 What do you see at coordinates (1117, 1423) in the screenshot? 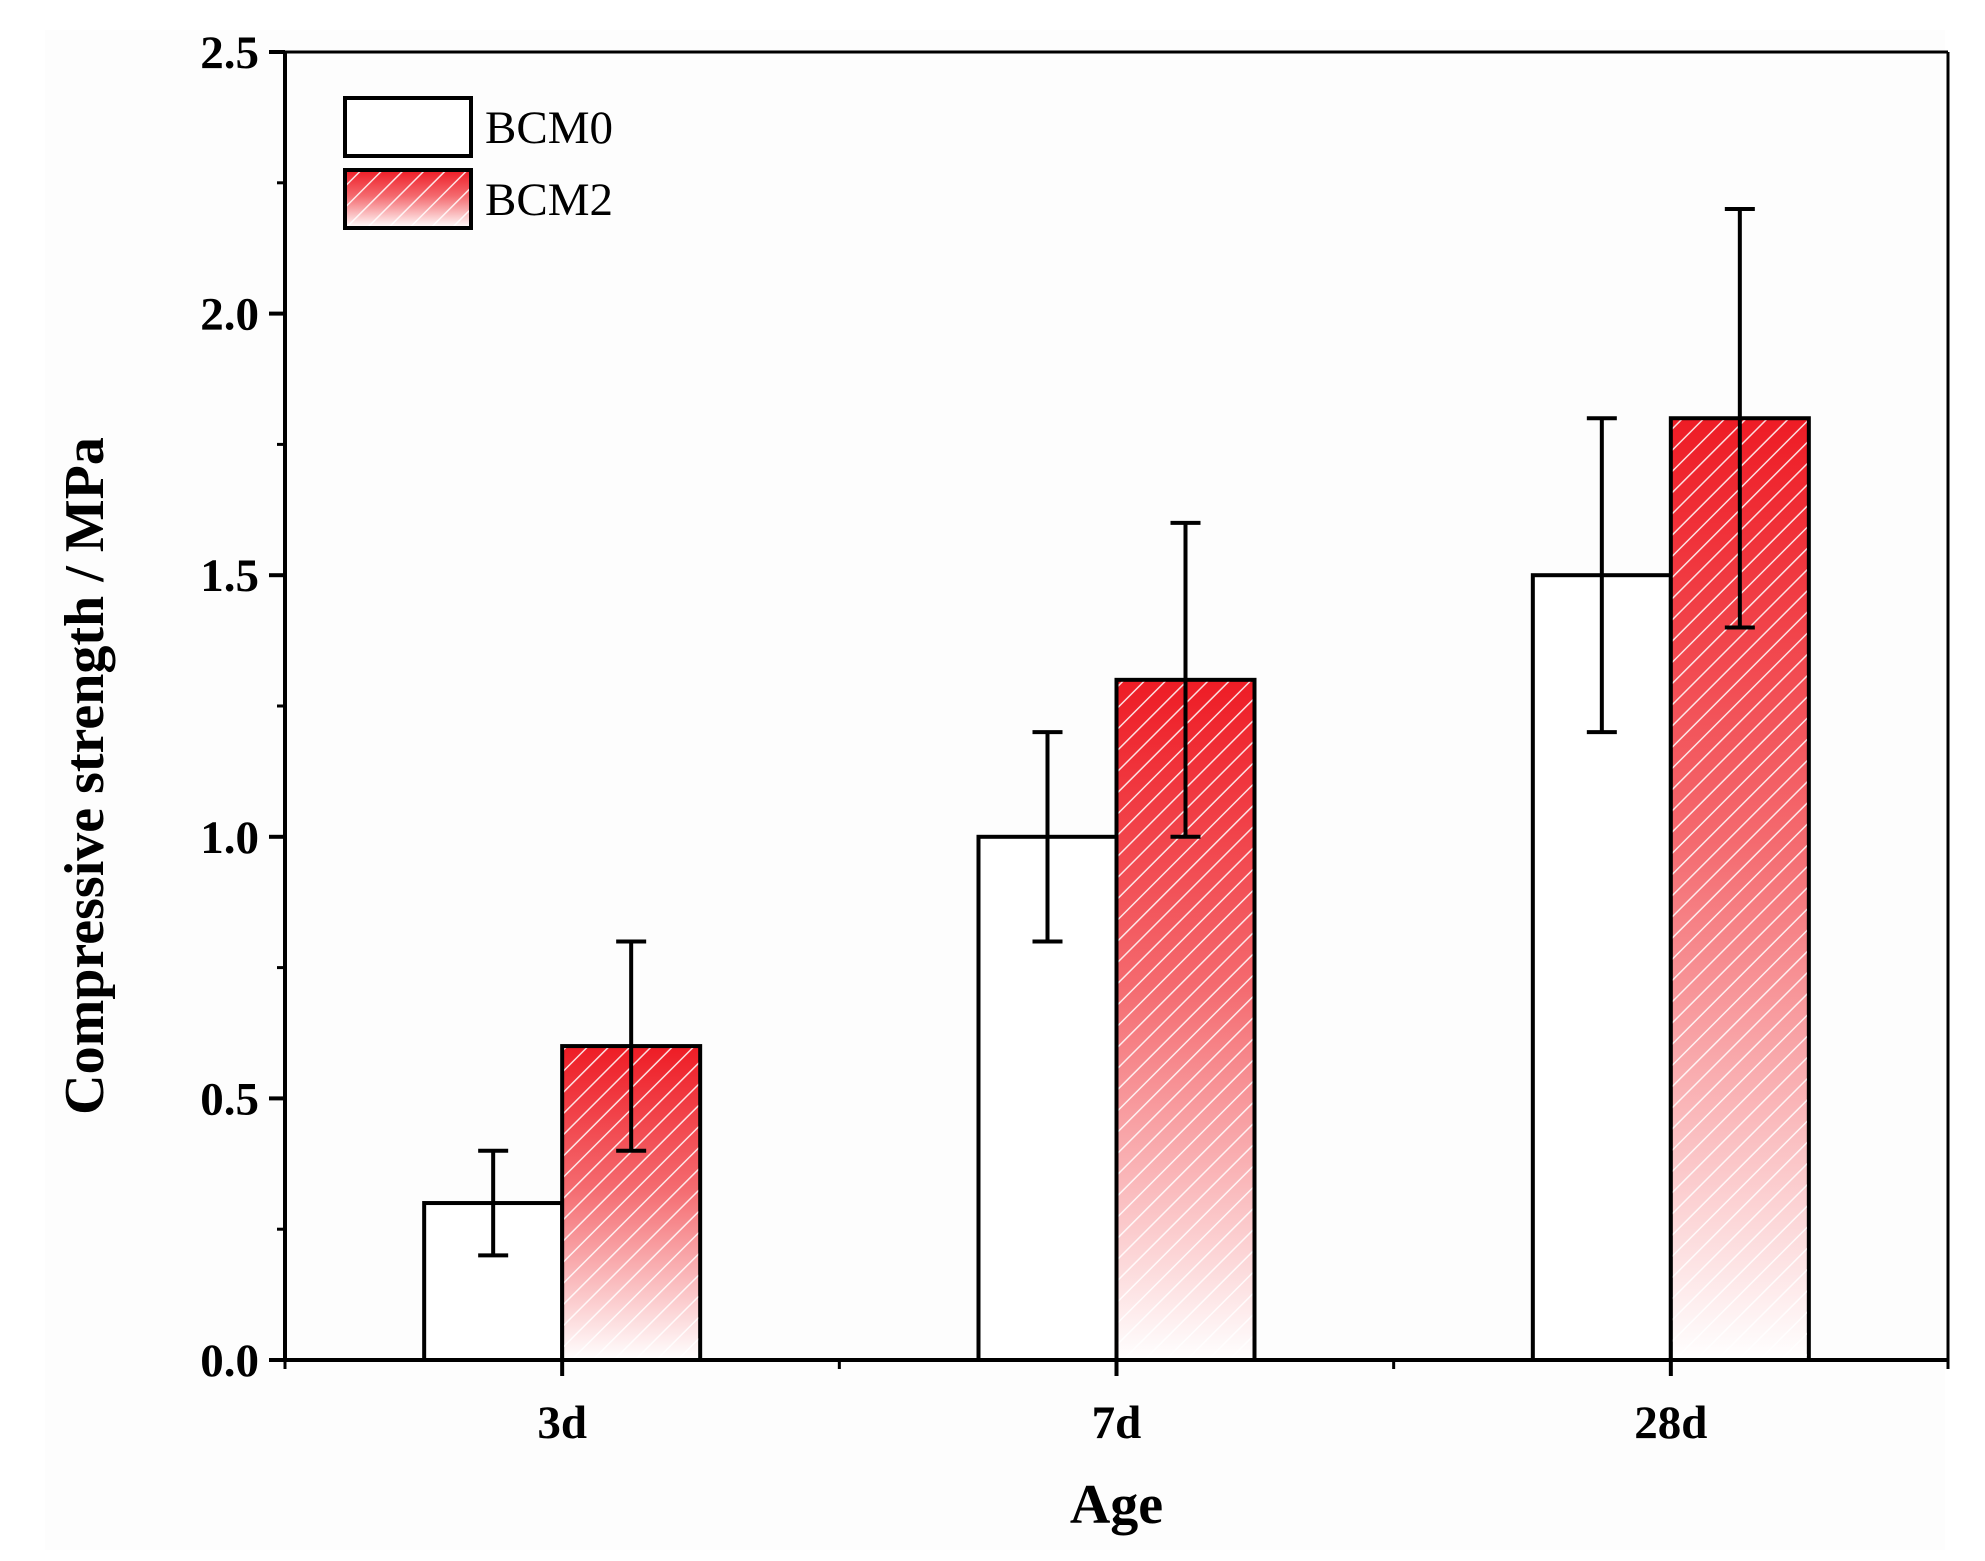
I see `x-tick-label: 7d` at bounding box center [1117, 1423].